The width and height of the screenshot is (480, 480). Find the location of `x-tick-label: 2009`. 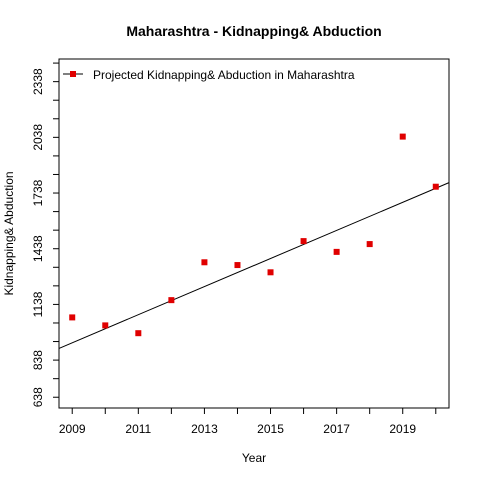

x-tick-label: 2009 is located at coordinates (72, 429).